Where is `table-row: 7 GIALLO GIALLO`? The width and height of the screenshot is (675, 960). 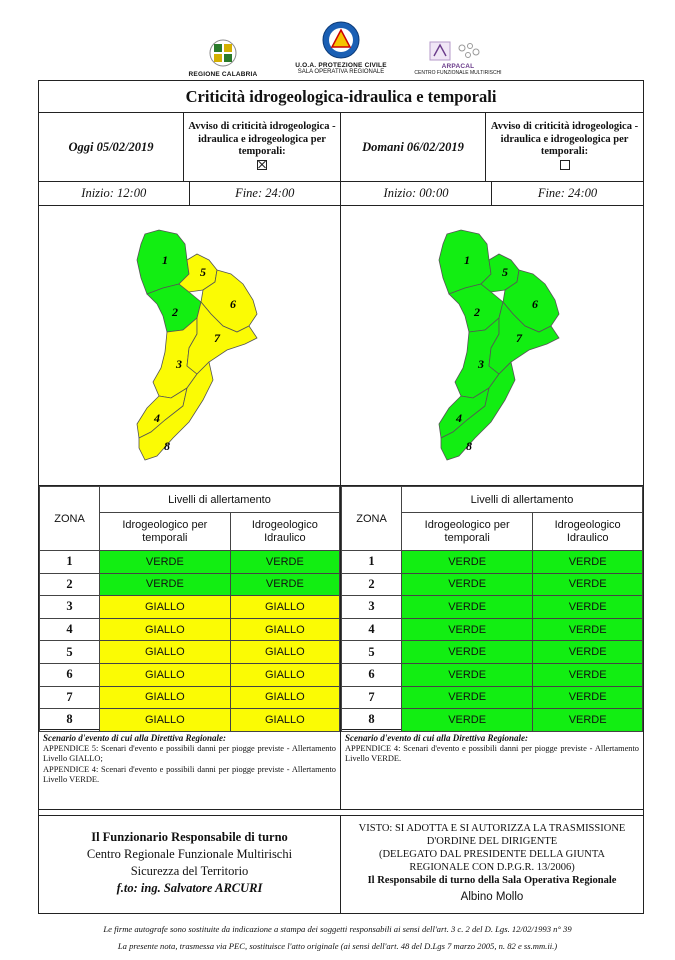
table-row: 7 GIALLO GIALLO is located at coordinates (190, 697).